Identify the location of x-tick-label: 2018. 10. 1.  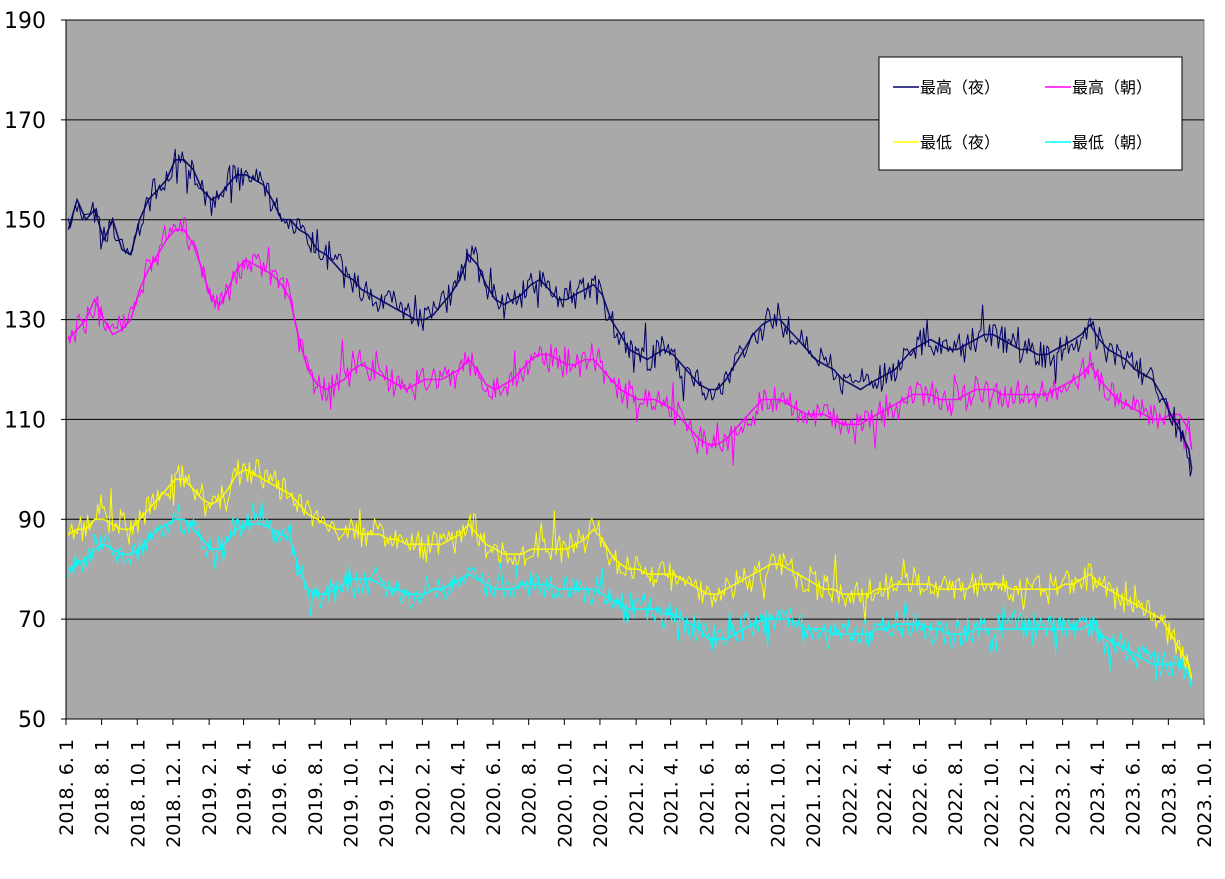
(138, 793).